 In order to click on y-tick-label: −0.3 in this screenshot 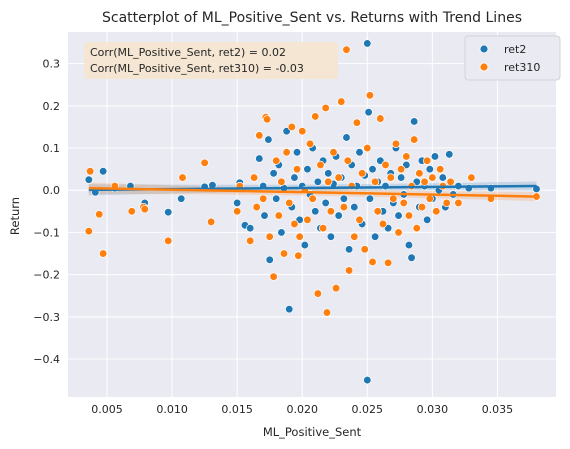, I will do `click(46, 317)`.